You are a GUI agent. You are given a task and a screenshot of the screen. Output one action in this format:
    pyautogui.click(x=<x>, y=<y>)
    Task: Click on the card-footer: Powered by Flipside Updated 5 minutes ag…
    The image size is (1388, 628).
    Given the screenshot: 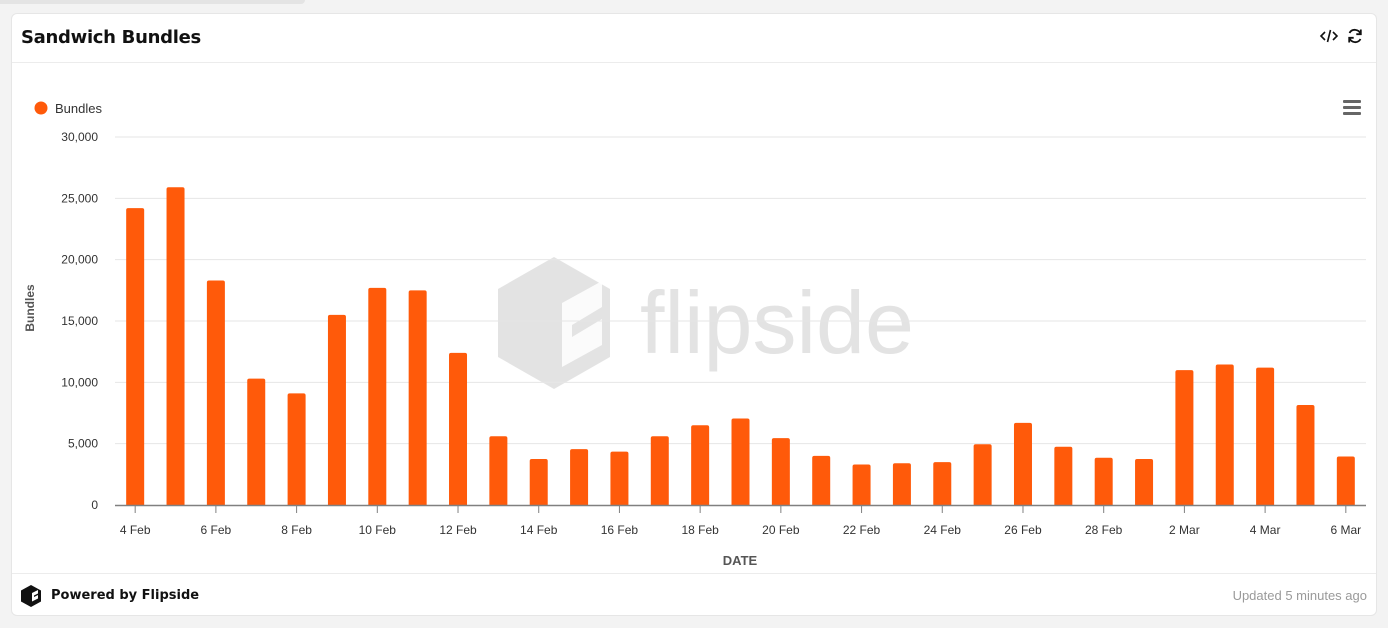 What is the action you would take?
    pyautogui.click(x=694, y=594)
    